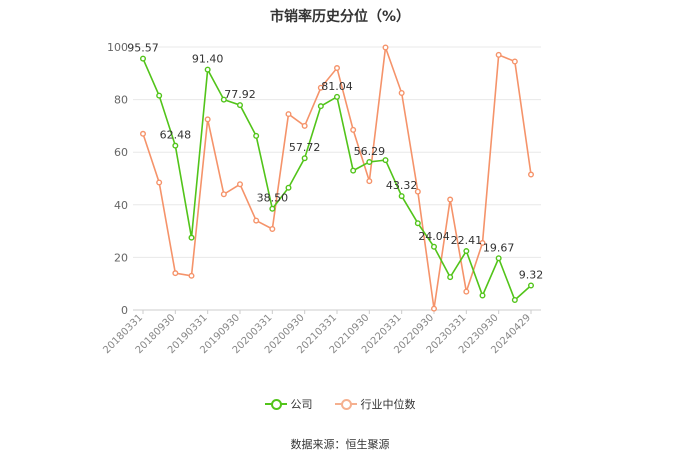  I want to click on y-tick-label: 60, so click(121, 152).